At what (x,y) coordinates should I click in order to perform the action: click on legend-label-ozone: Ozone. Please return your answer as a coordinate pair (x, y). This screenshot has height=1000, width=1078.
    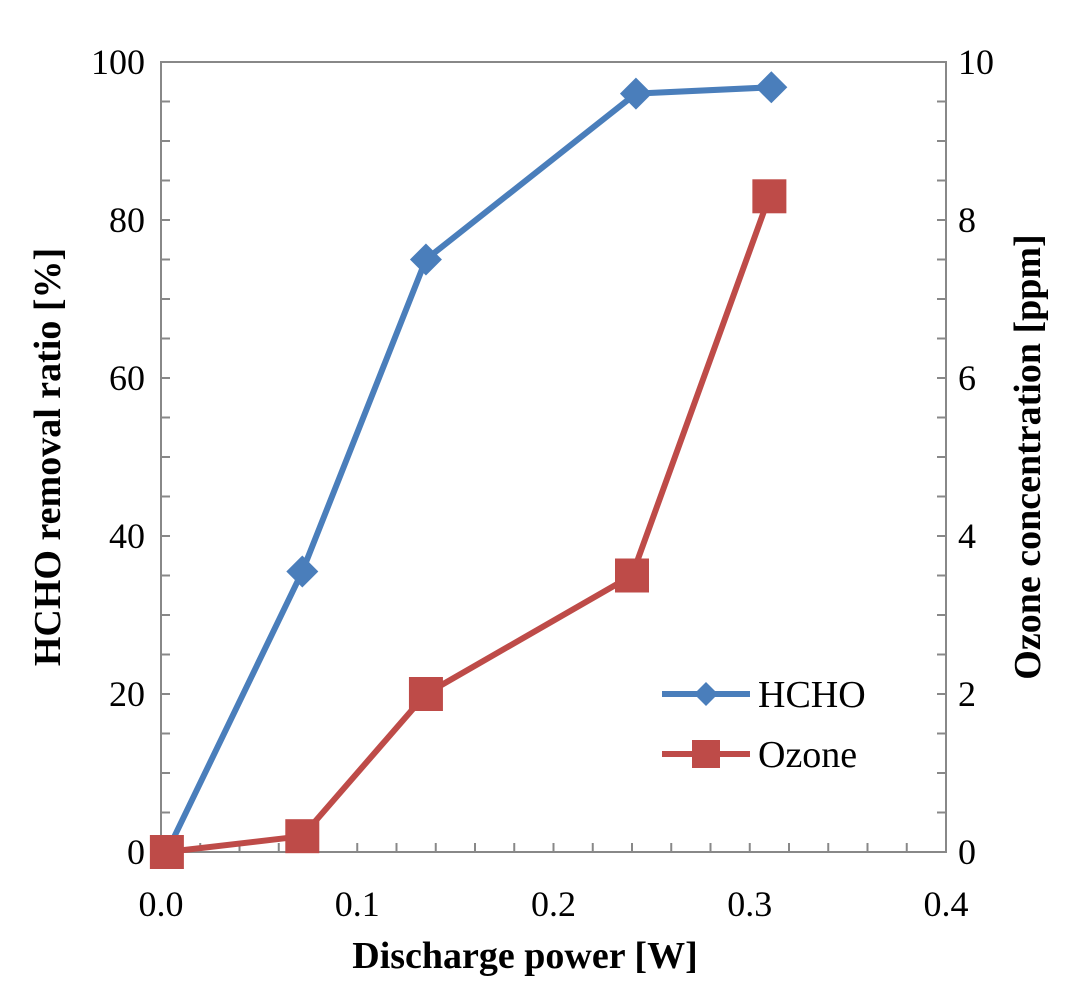
    Looking at the image, I should click on (807, 755).